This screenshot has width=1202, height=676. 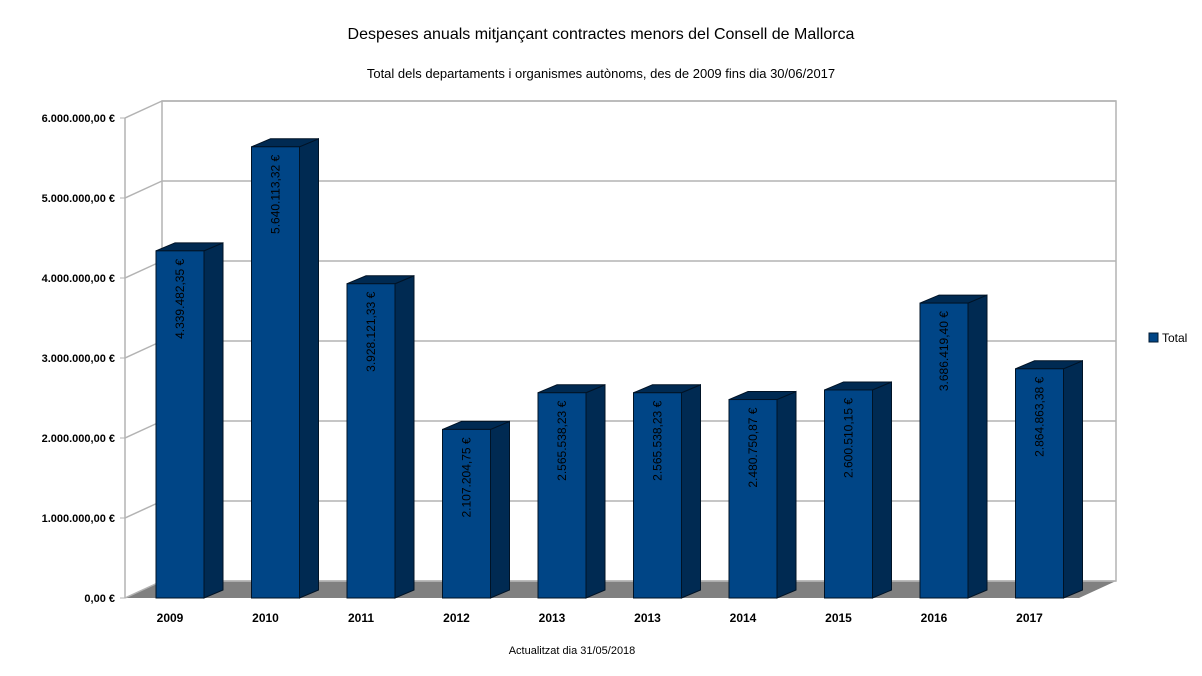 I want to click on bar: 2.600.510,15 €, so click(x=858, y=490).